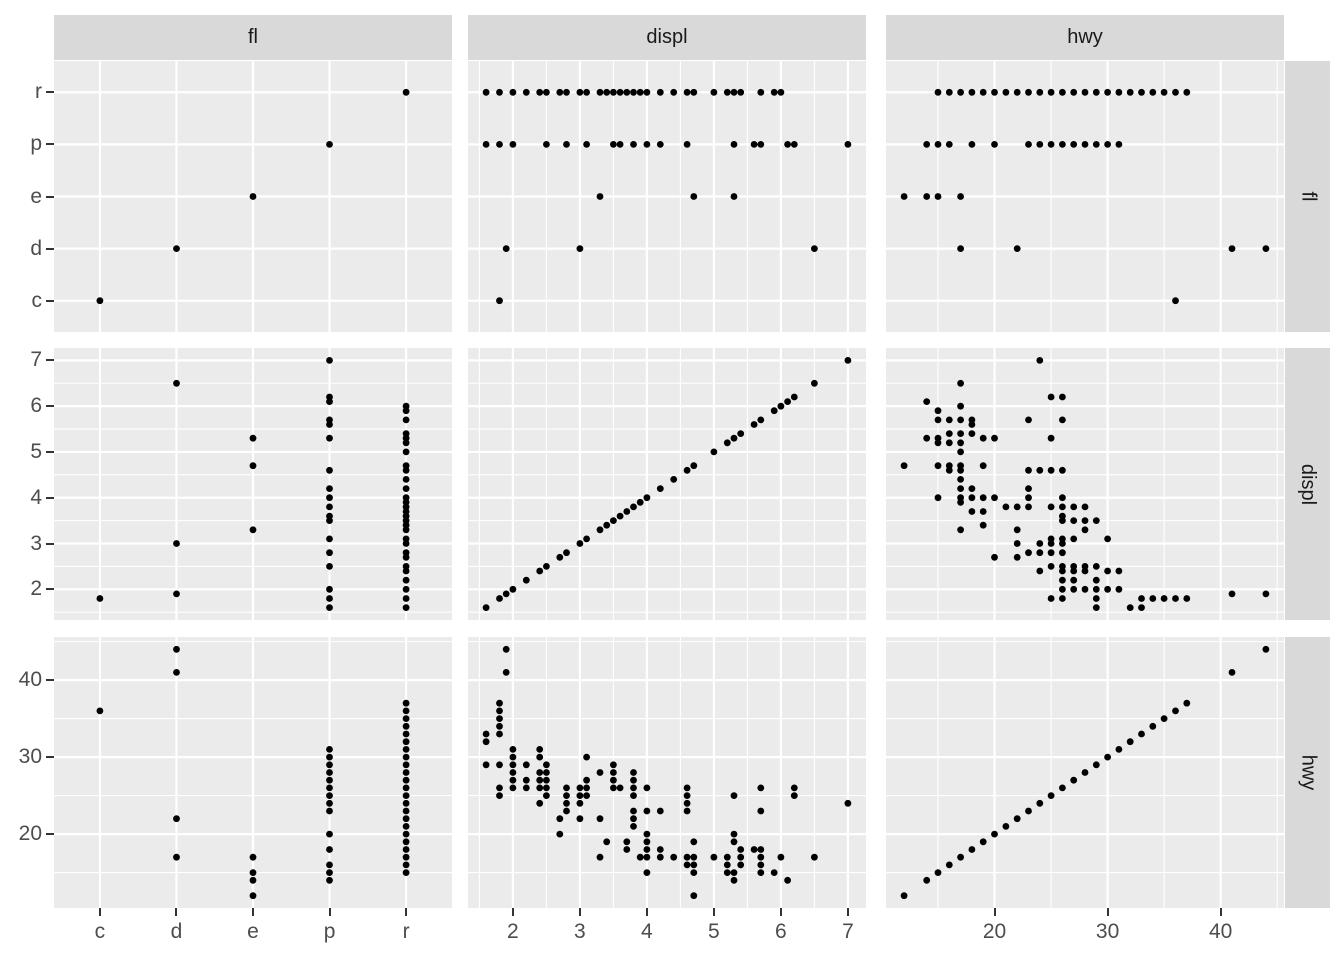 The image size is (1344, 960). I want to click on facet-row-label: hwy, so click(1307, 772).